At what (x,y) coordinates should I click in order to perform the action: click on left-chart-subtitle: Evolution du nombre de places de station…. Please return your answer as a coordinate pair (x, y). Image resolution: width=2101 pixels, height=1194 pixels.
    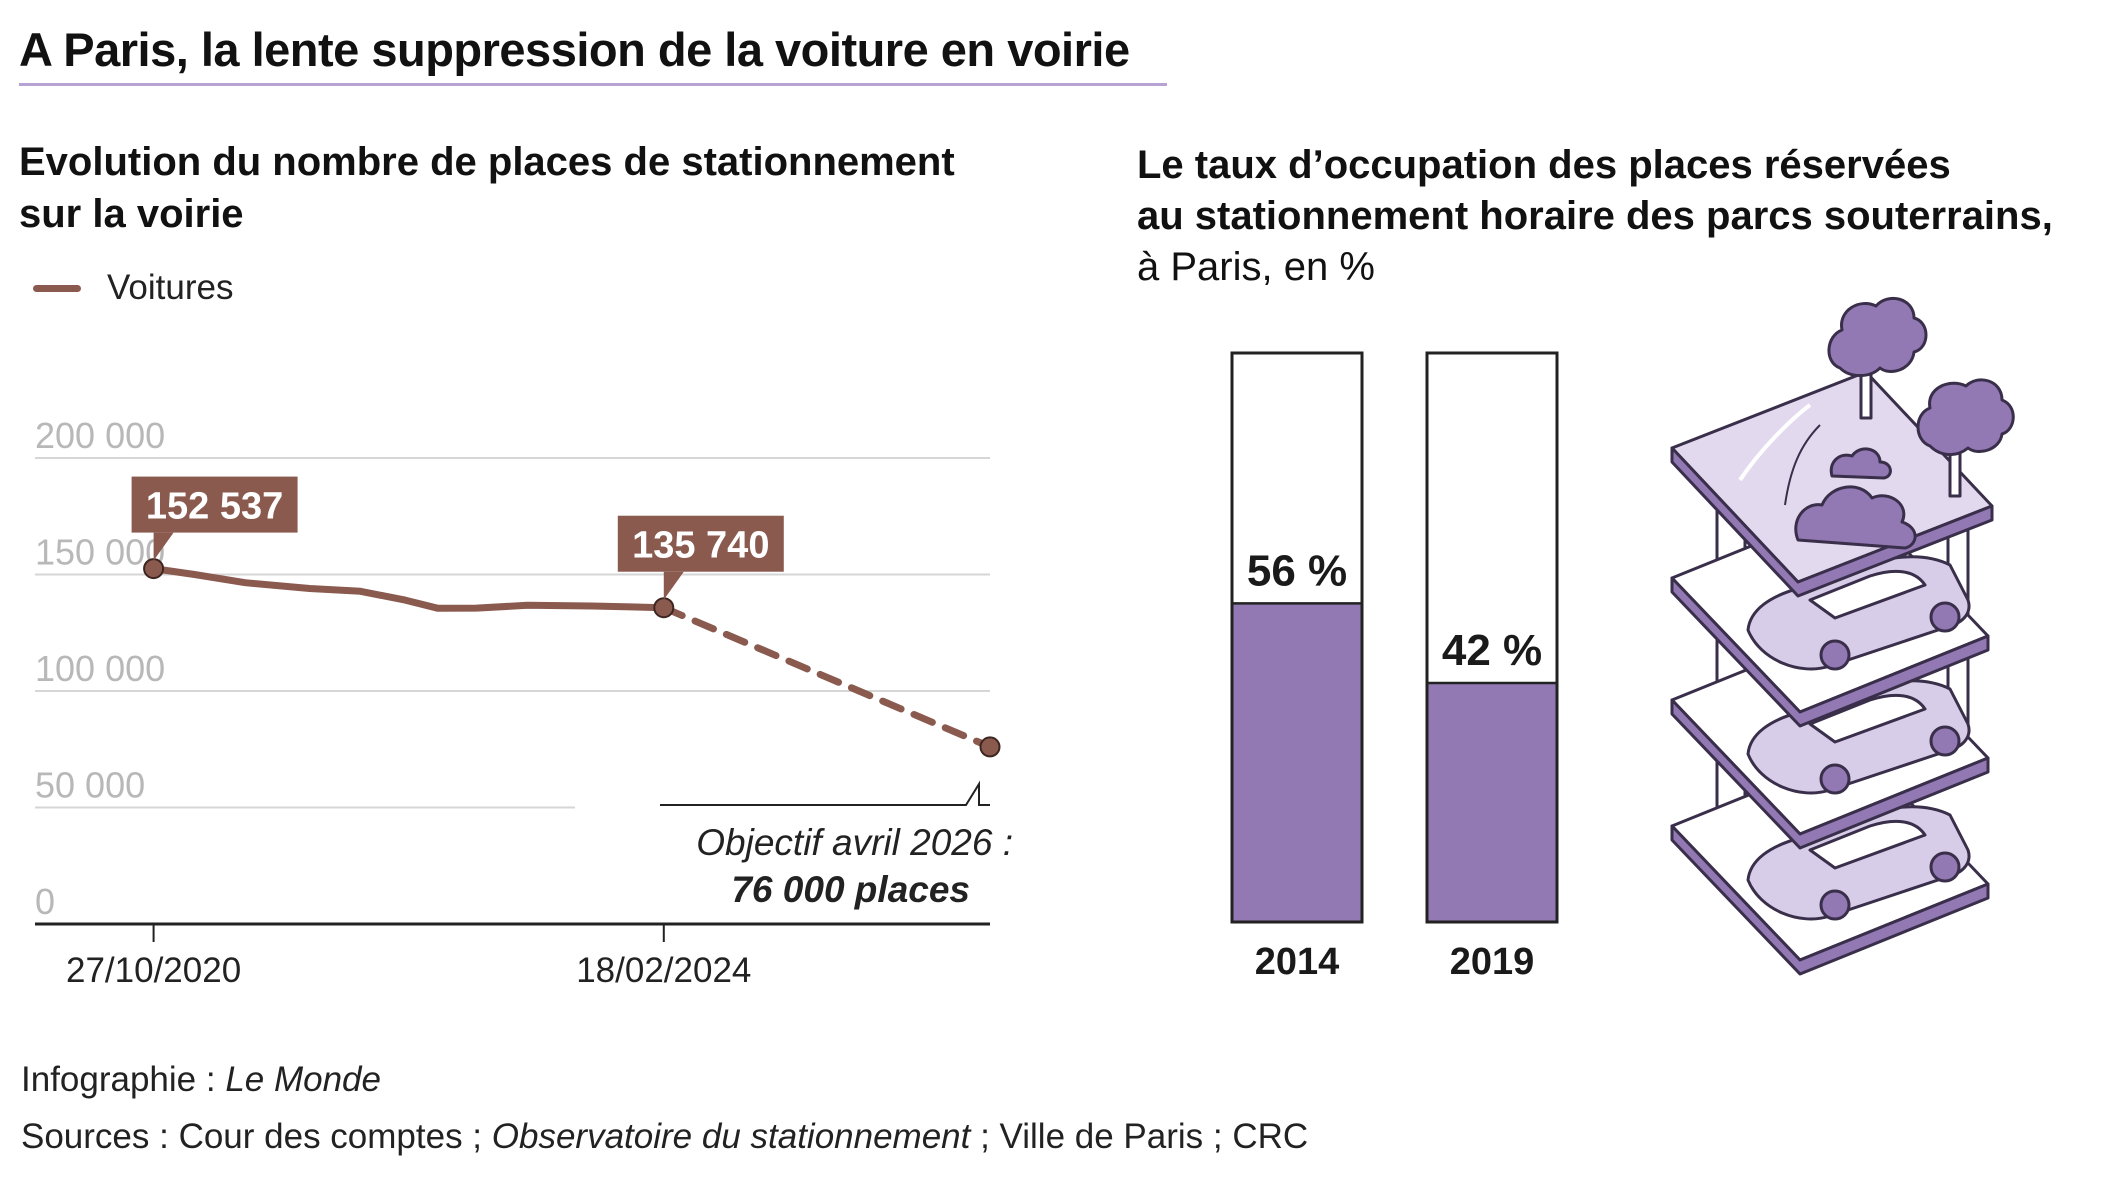
    Looking at the image, I should click on (487, 188).